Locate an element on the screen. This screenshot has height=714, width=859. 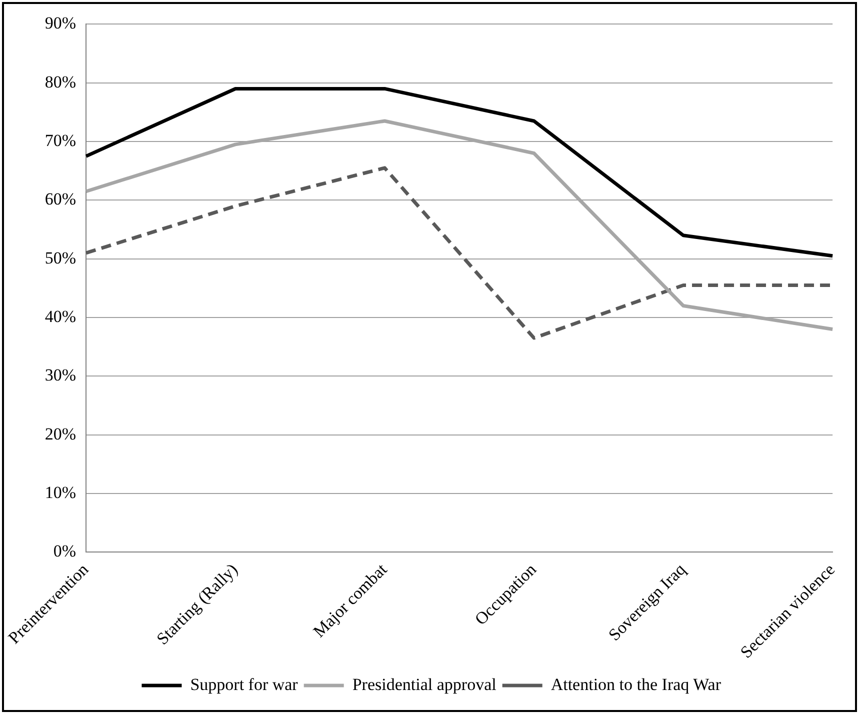
legend-label: Attention to the Iraq War is located at coordinates (636, 684).